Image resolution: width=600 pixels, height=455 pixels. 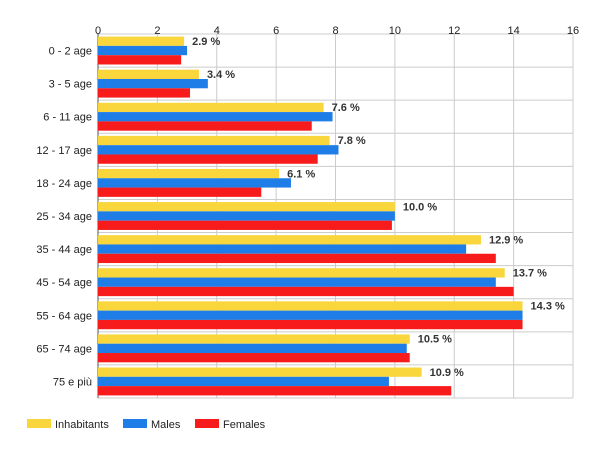 I want to click on legend-item-inhabitants: Inhabitants, so click(x=68, y=425).